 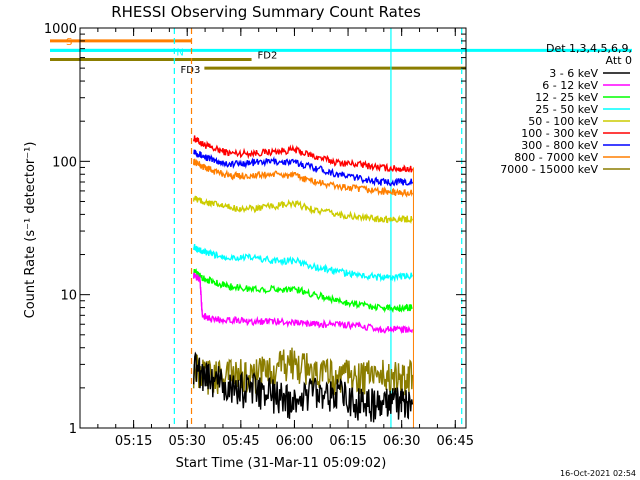 What do you see at coordinates (281, 463) in the screenshot?
I see `x-axis-label: Start Time (31-Mar-11 05:09:02)` at bounding box center [281, 463].